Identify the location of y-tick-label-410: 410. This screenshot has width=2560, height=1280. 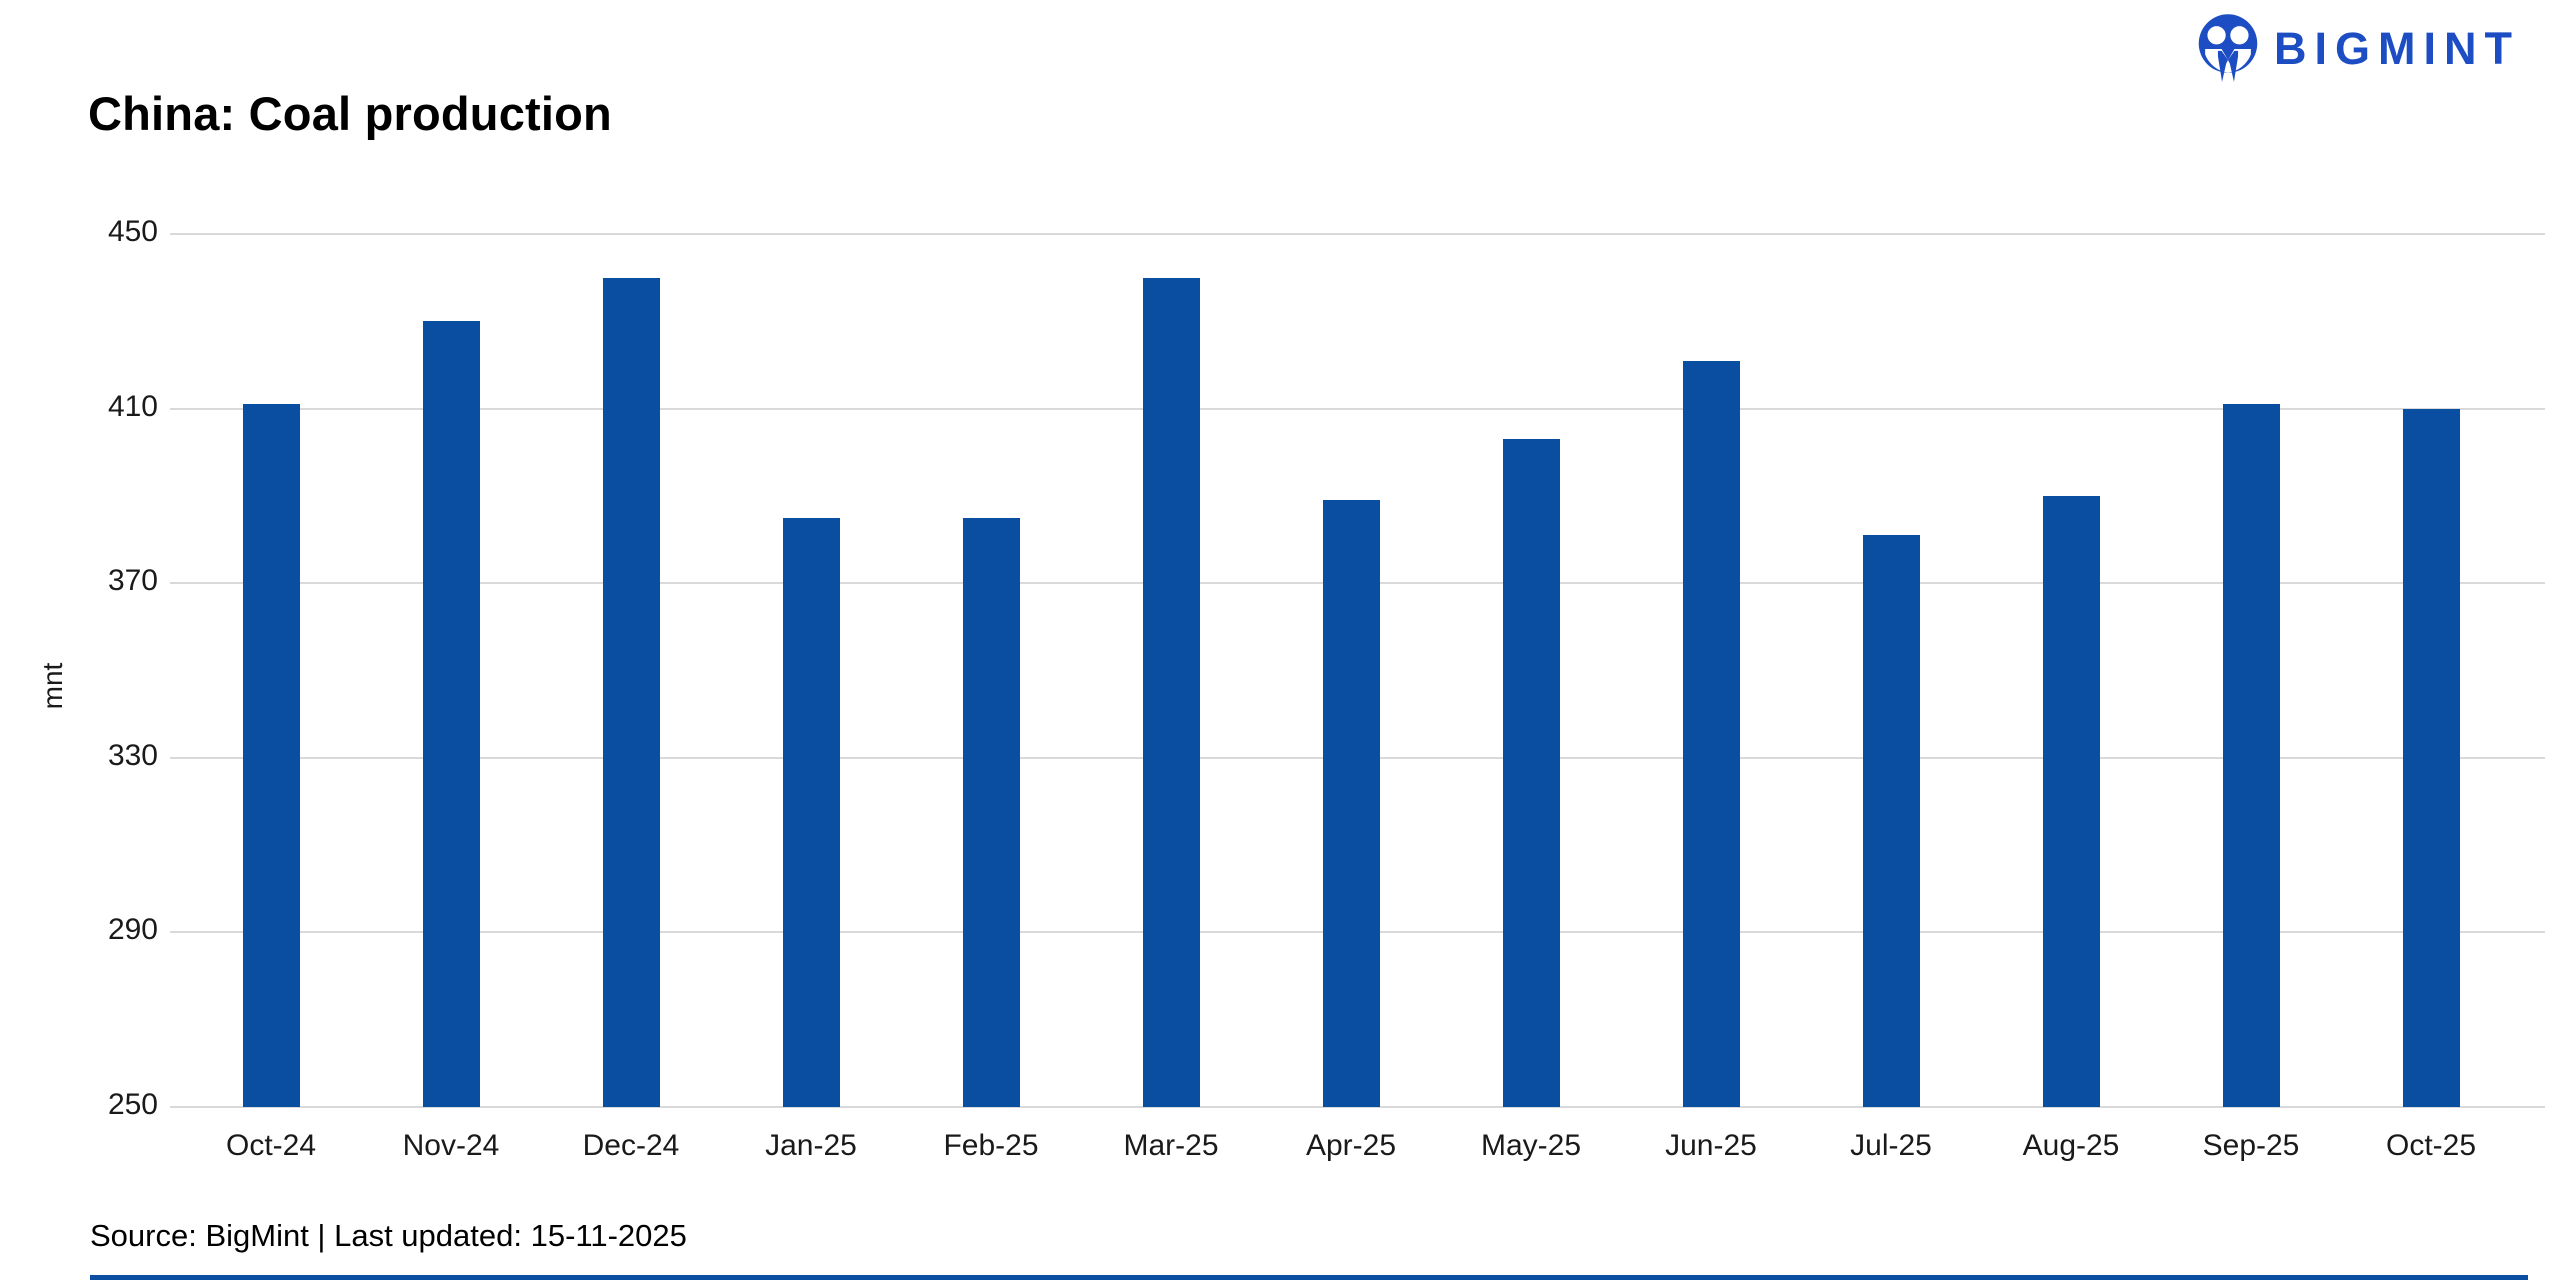
(132, 406).